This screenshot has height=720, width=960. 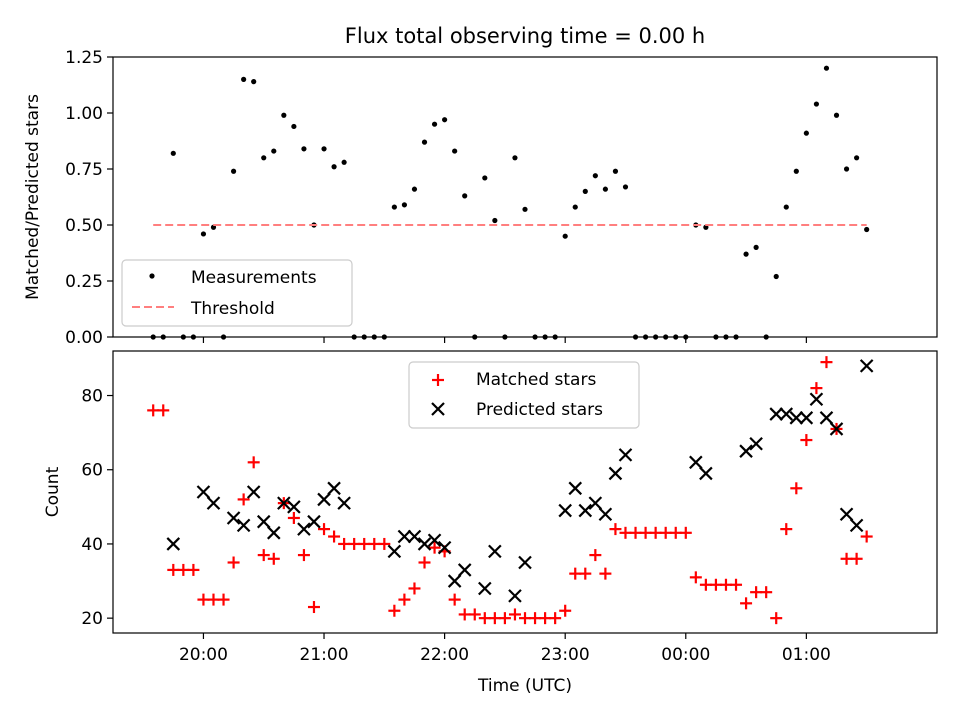 What do you see at coordinates (92, 545) in the screenshot?
I see `counts-y-tick-label: 40` at bounding box center [92, 545].